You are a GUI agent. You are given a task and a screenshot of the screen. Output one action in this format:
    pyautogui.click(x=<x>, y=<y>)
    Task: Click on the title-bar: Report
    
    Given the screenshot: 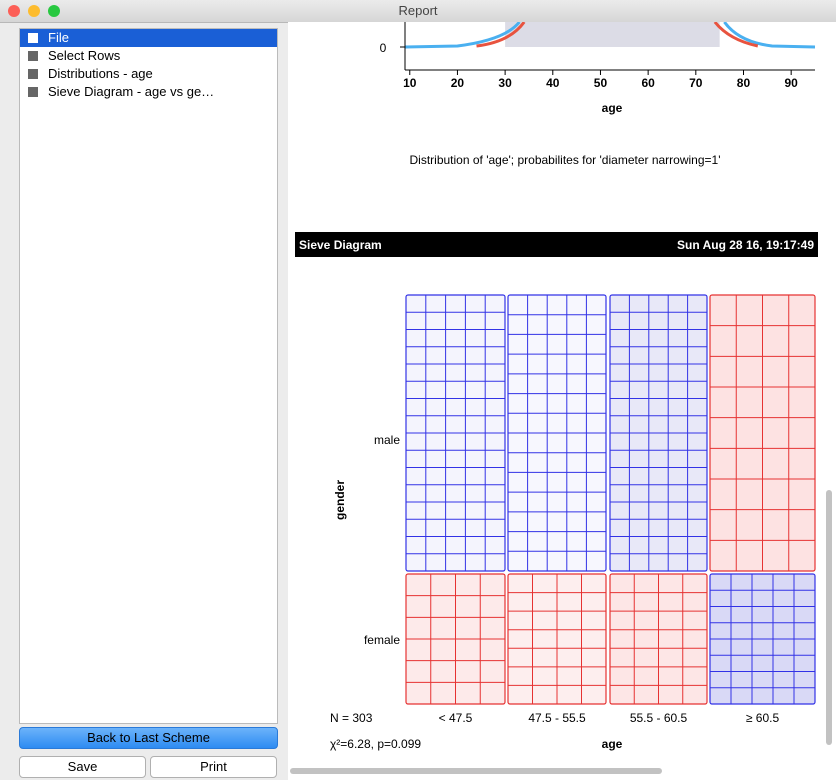 What is the action you would take?
    pyautogui.click(x=418, y=11)
    